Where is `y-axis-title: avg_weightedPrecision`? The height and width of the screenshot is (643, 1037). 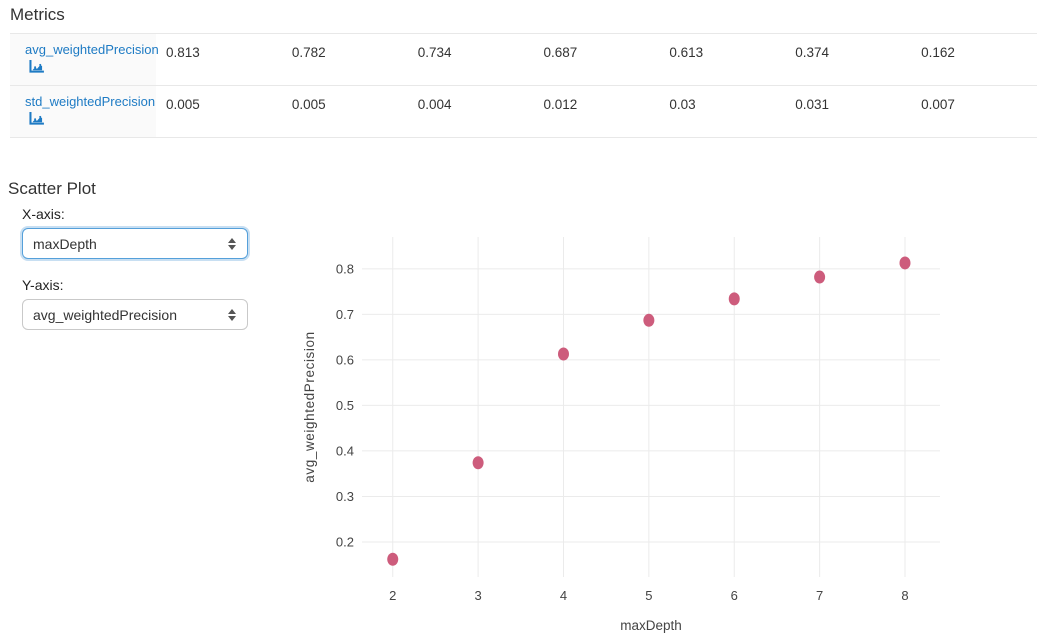 y-axis-title: avg_weightedPrecision is located at coordinates (309, 406).